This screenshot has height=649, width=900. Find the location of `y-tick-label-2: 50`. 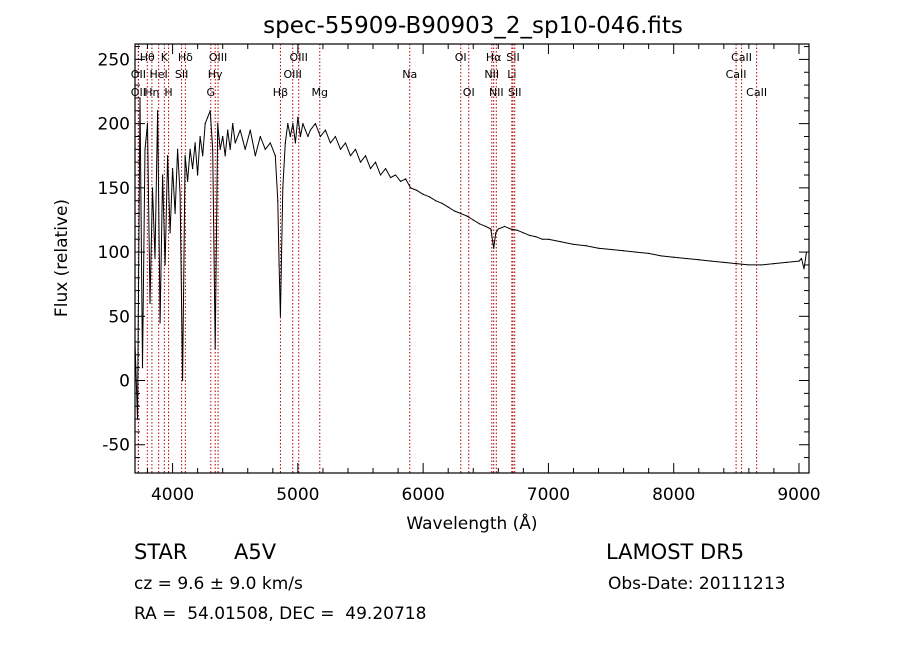

y-tick-label-2: 50 is located at coordinates (119, 317).